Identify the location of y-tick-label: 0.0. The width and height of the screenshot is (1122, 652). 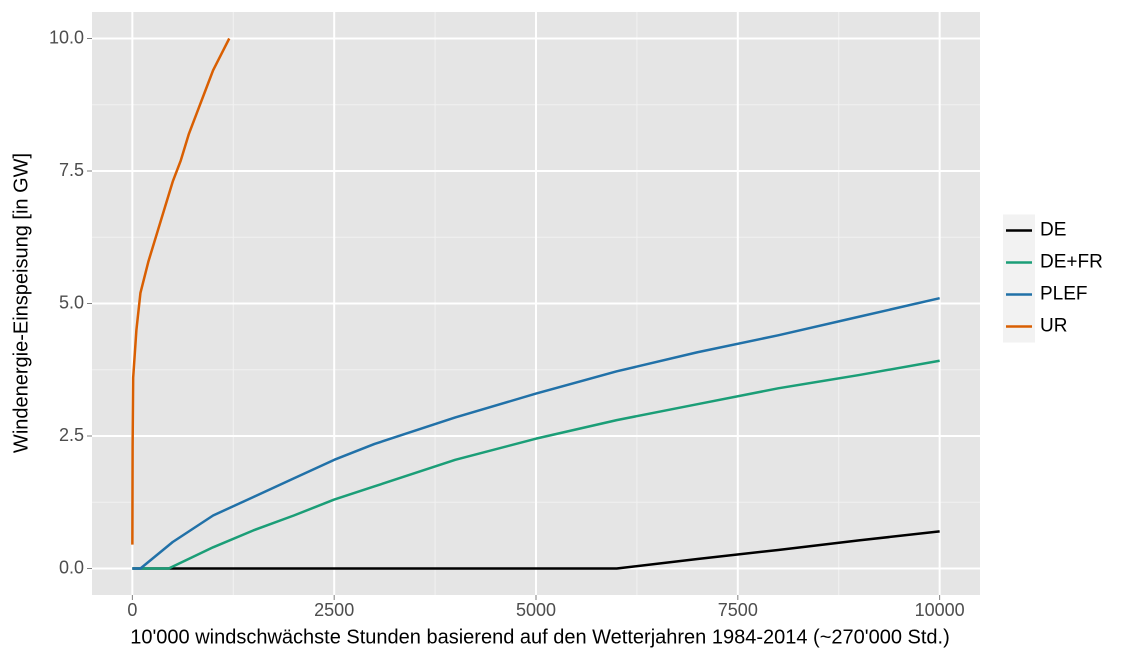
(71, 567).